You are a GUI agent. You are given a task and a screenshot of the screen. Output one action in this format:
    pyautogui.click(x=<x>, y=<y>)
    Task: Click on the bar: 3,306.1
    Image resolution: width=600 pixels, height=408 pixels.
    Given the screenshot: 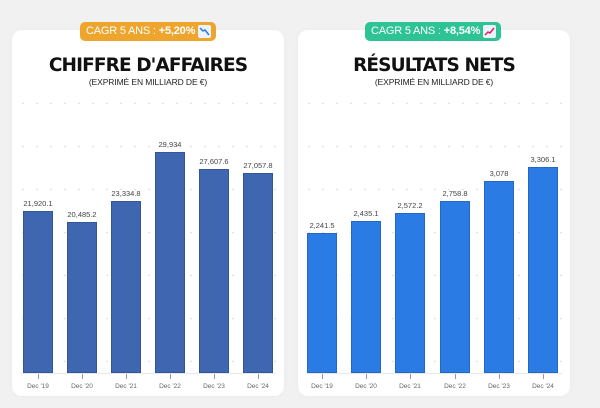 What is the action you would take?
    pyautogui.click(x=543, y=264)
    